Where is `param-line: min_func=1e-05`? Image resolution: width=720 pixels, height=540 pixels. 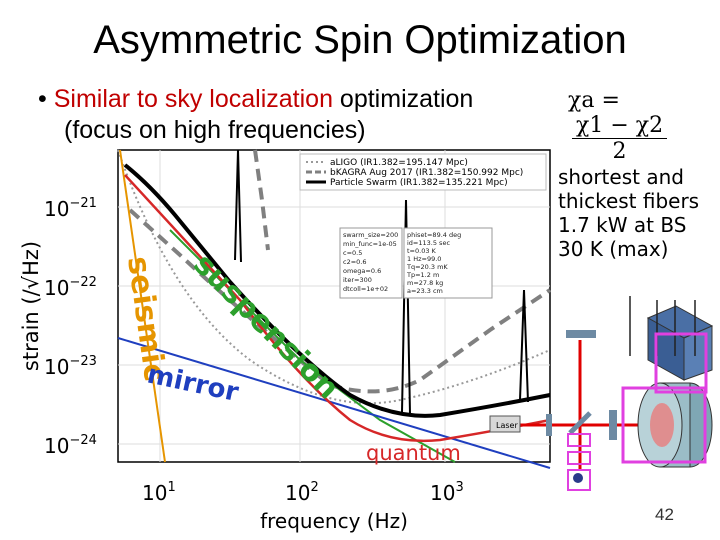 param-line: min_func=1e-05 is located at coordinates (370, 244).